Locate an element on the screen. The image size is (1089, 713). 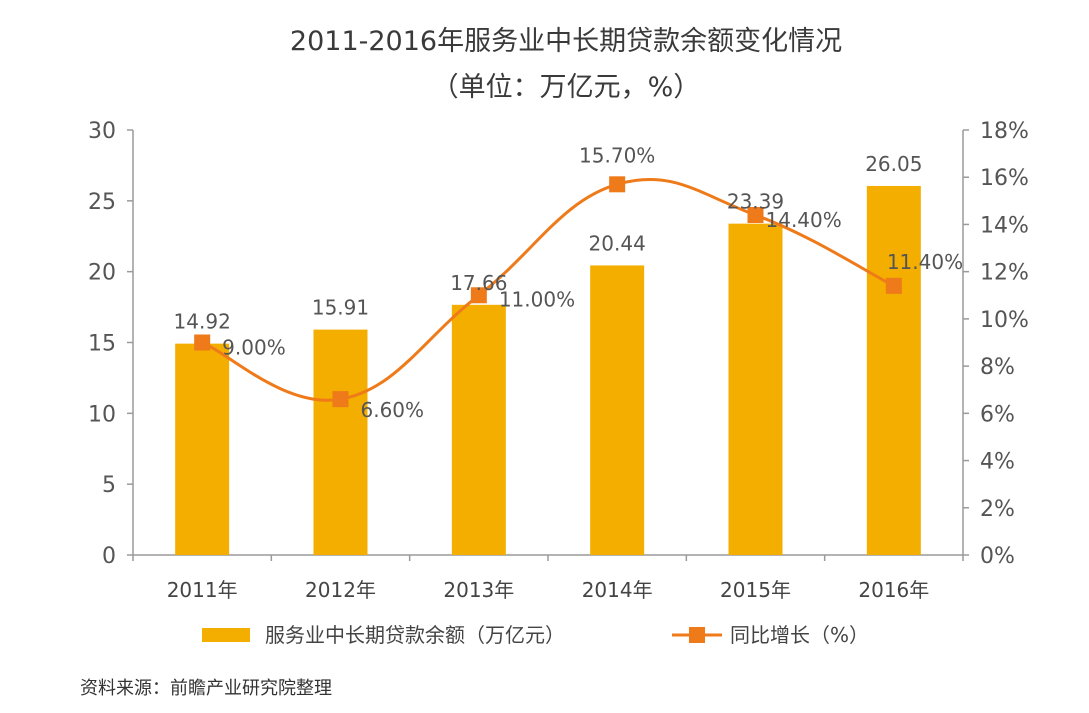
bar-value-label: 17.66 is located at coordinates (478, 283).